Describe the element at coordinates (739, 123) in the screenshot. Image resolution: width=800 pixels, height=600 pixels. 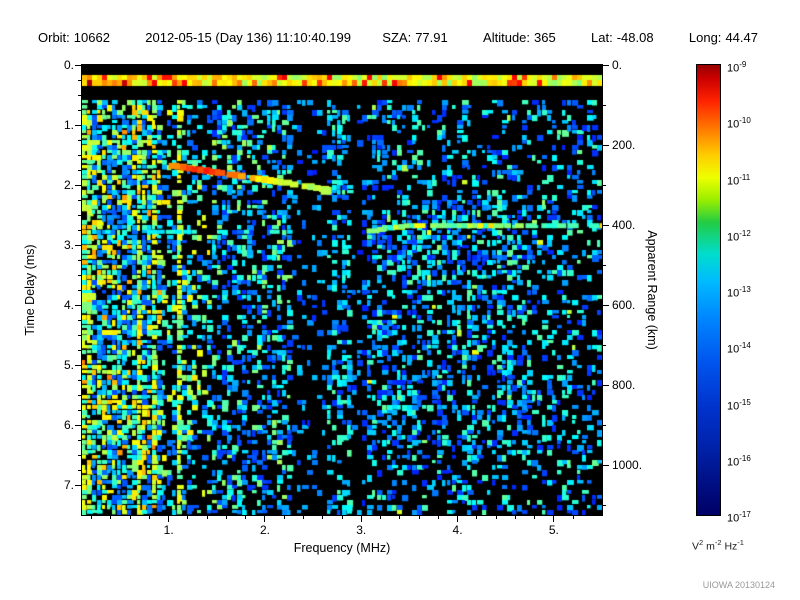
I see `colorbar-tick-label: 10-10` at that location.